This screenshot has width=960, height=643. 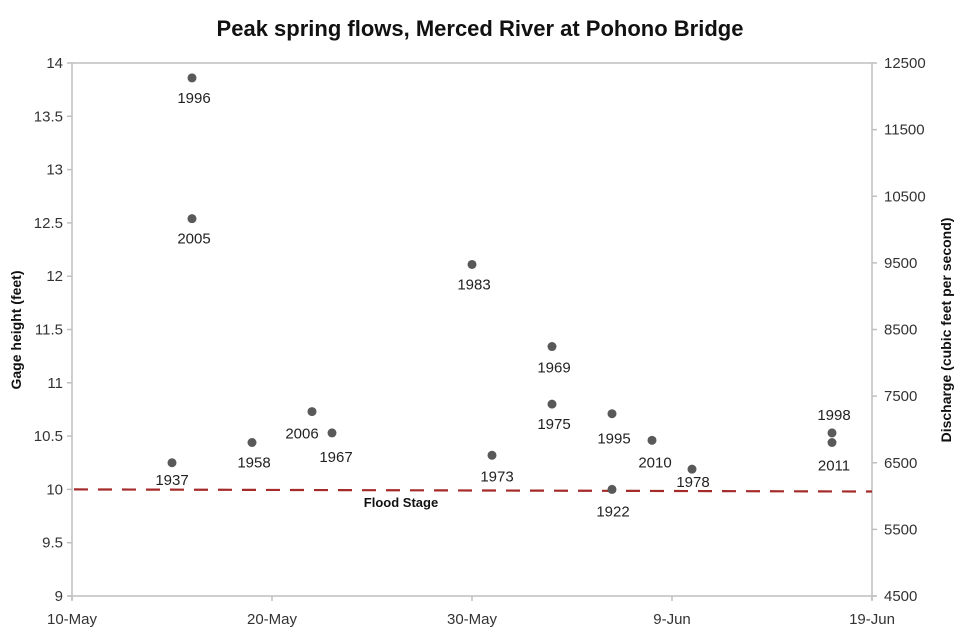 I want to click on y2-tick-label: 5500, so click(x=900, y=529).